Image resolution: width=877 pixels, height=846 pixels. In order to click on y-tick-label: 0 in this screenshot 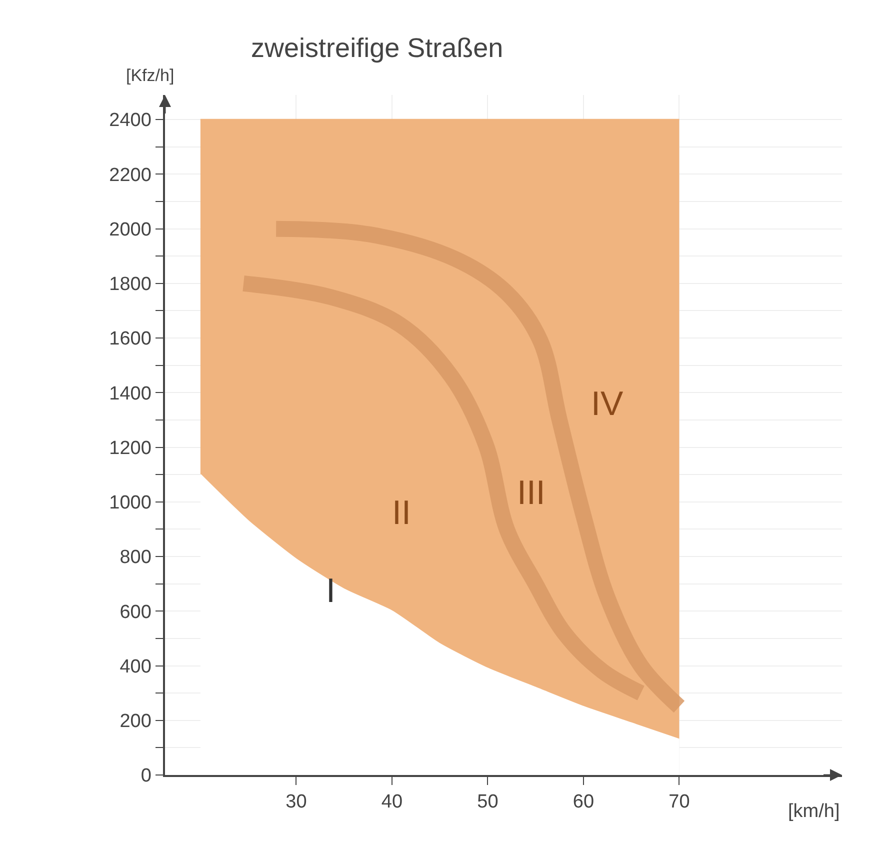, I will do `click(146, 776)`.